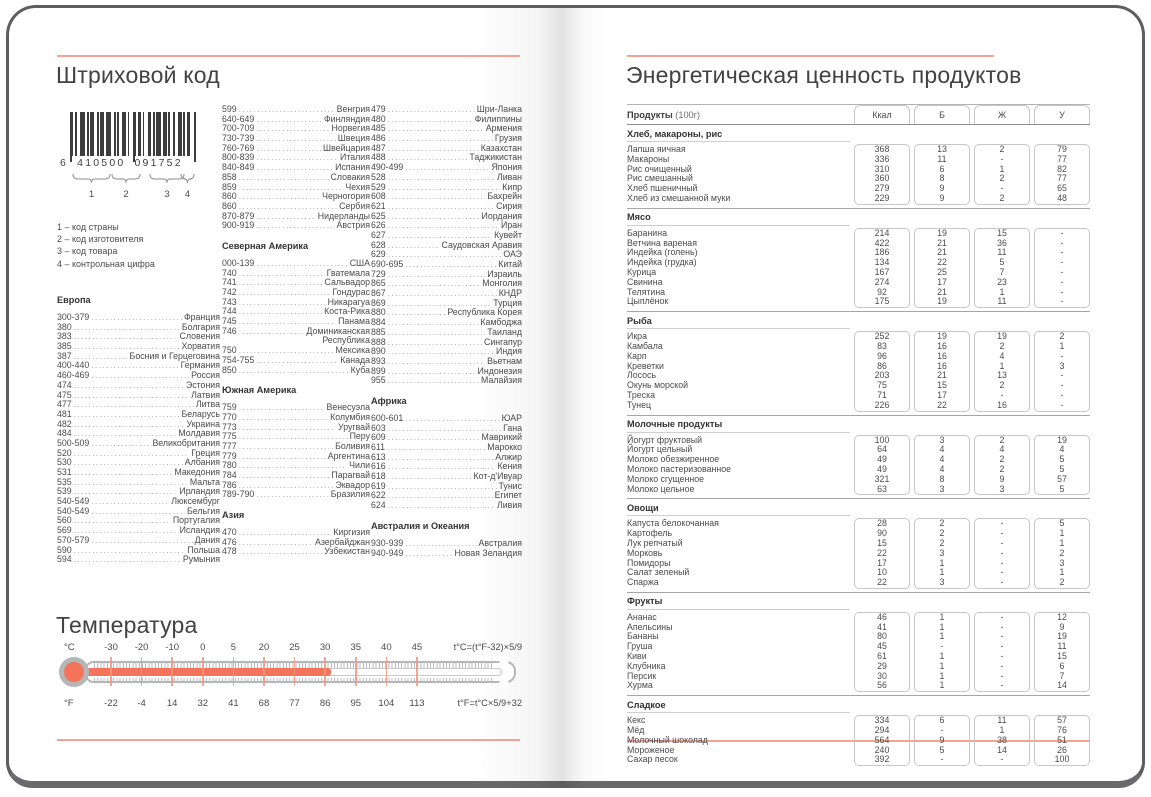  What do you see at coordinates (91, 194) in the screenshot?
I see `barcode-part-label: 1` at bounding box center [91, 194].